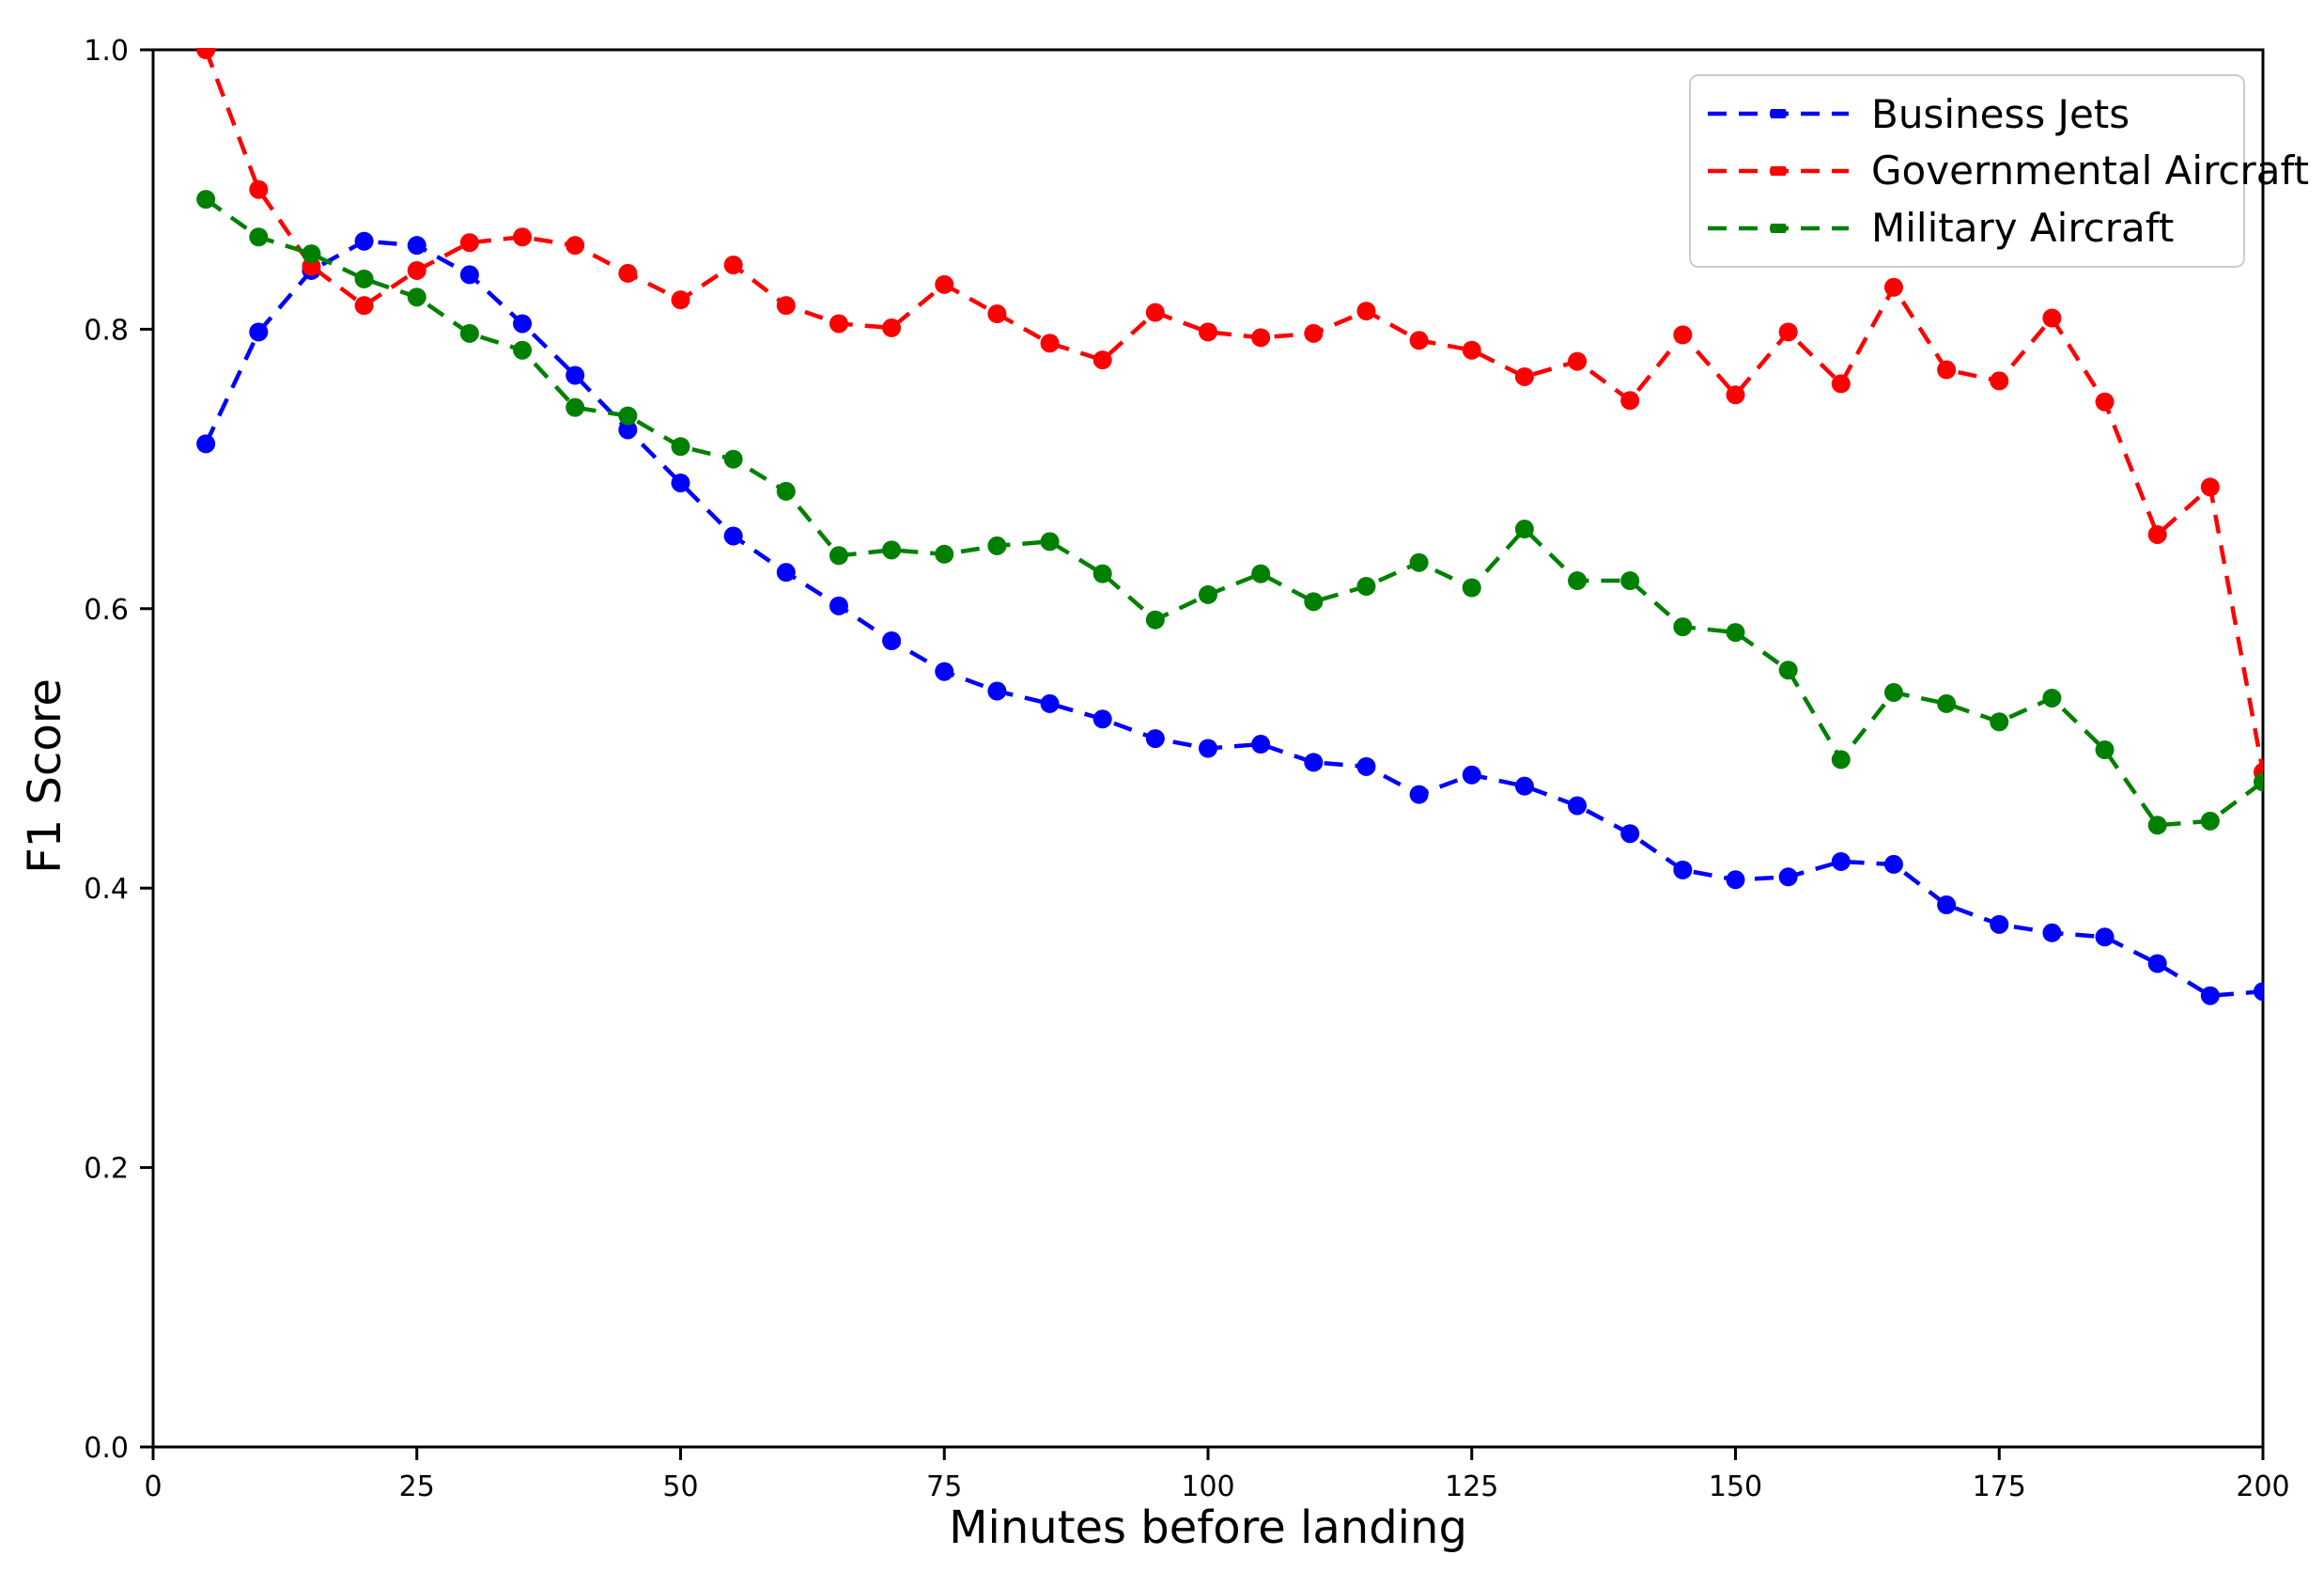  What do you see at coordinates (2263, 1486) in the screenshot?
I see `x-tick-label: 200` at bounding box center [2263, 1486].